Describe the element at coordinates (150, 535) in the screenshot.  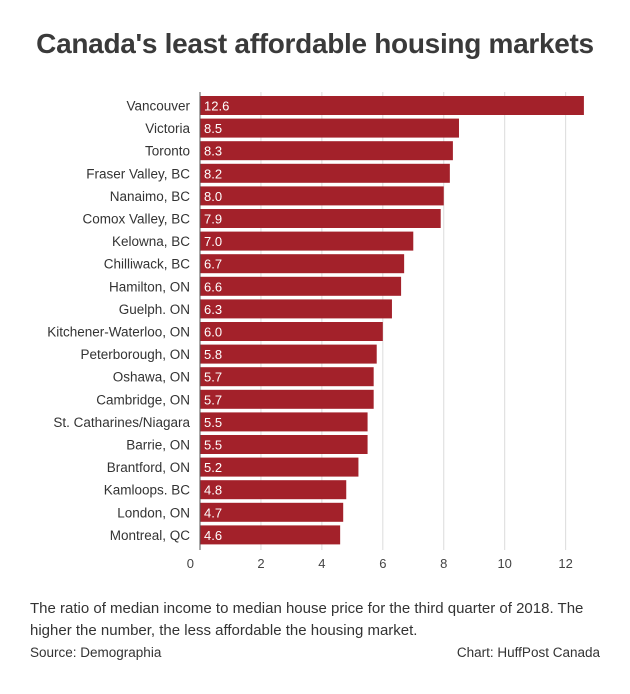
I see `category-label: Montreal, QC` at that location.